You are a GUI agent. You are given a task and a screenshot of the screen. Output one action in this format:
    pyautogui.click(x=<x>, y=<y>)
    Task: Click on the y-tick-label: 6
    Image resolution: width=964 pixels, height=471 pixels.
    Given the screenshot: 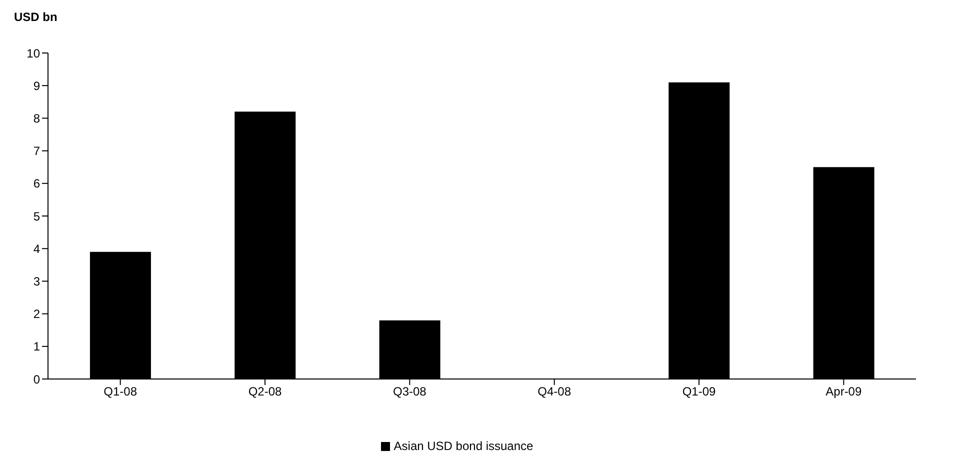 What is the action you would take?
    pyautogui.click(x=36, y=183)
    